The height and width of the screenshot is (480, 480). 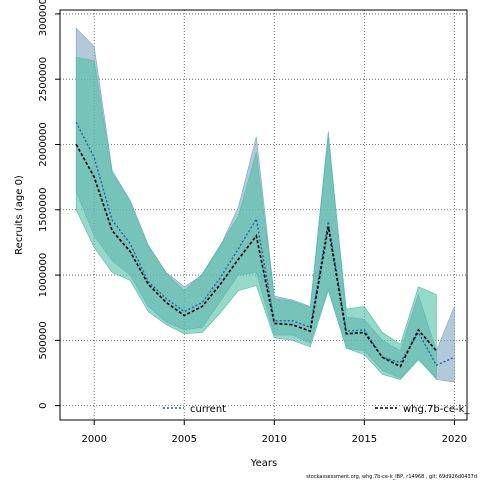 What do you see at coordinates (454, 439) in the screenshot?
I see `x-tick-label: 2020` at bounding box center [454, 439].